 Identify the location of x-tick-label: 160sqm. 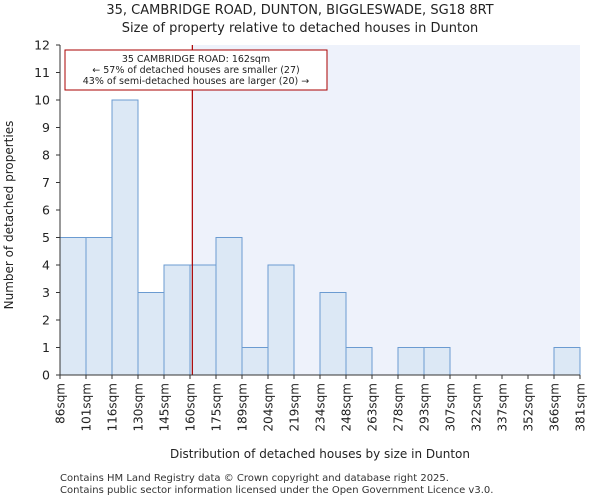
(191, 407).